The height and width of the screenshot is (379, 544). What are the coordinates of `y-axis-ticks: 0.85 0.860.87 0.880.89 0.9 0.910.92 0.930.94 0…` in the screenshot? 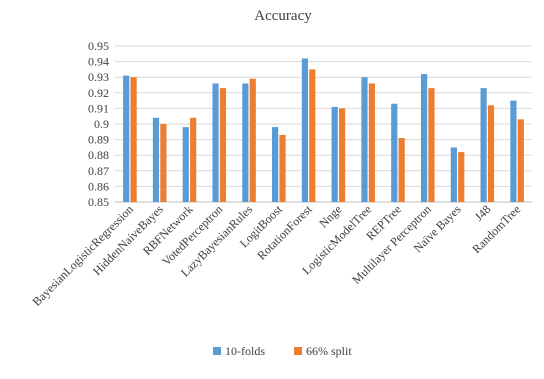 It's located at (98, 124).